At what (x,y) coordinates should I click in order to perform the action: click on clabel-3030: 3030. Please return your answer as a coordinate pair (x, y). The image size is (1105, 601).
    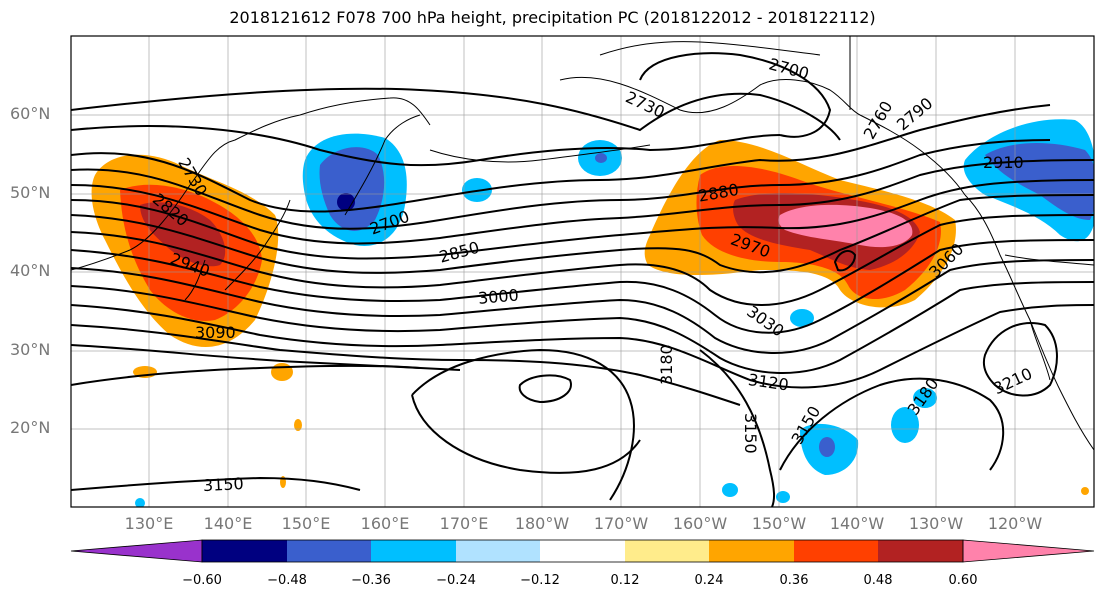
    Looking at the image, I should click on (765, 321).